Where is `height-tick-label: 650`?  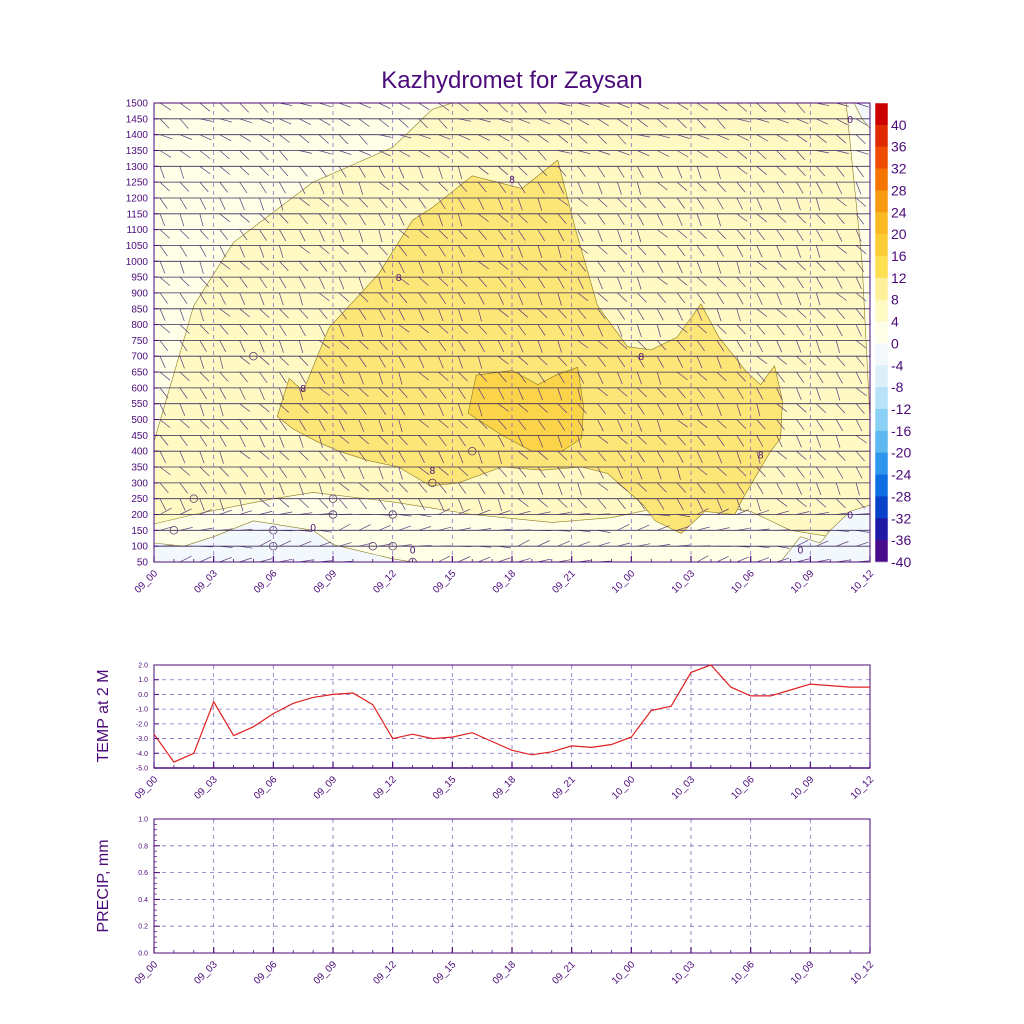 height-tick-label: 650 is located at coordinates (139, 373).